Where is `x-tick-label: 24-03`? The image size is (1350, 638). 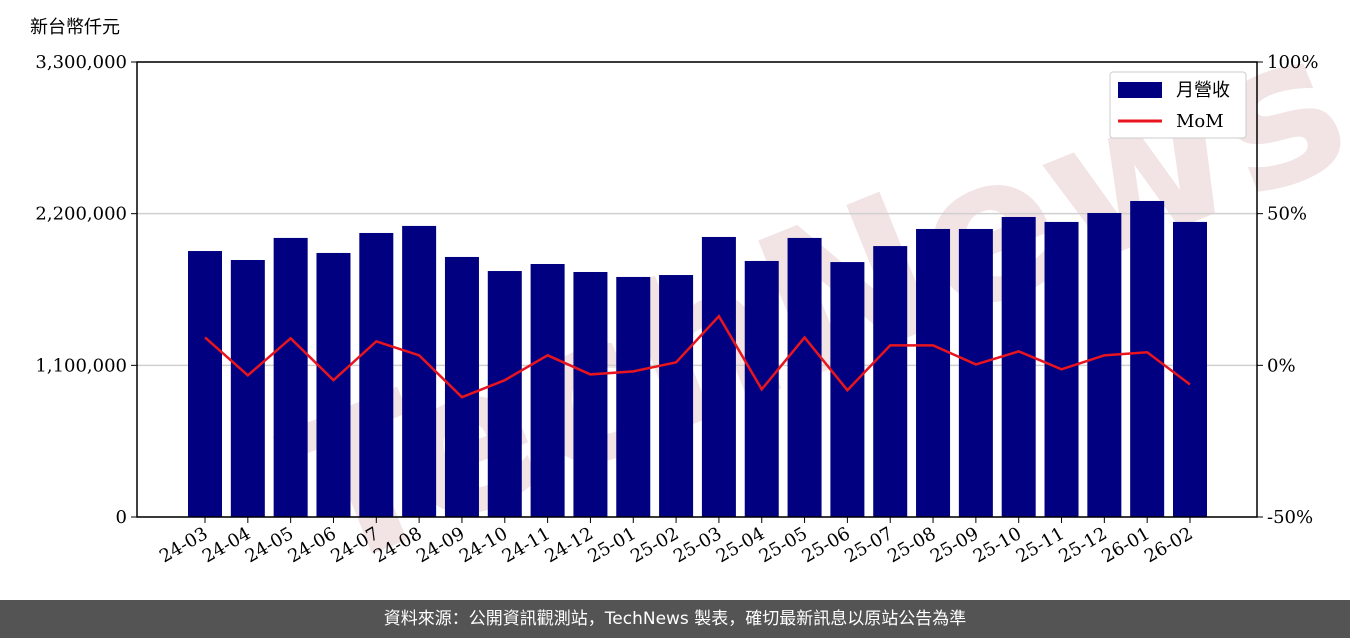
x-tick-label: 24-03 is located at coordinates (183, 545).